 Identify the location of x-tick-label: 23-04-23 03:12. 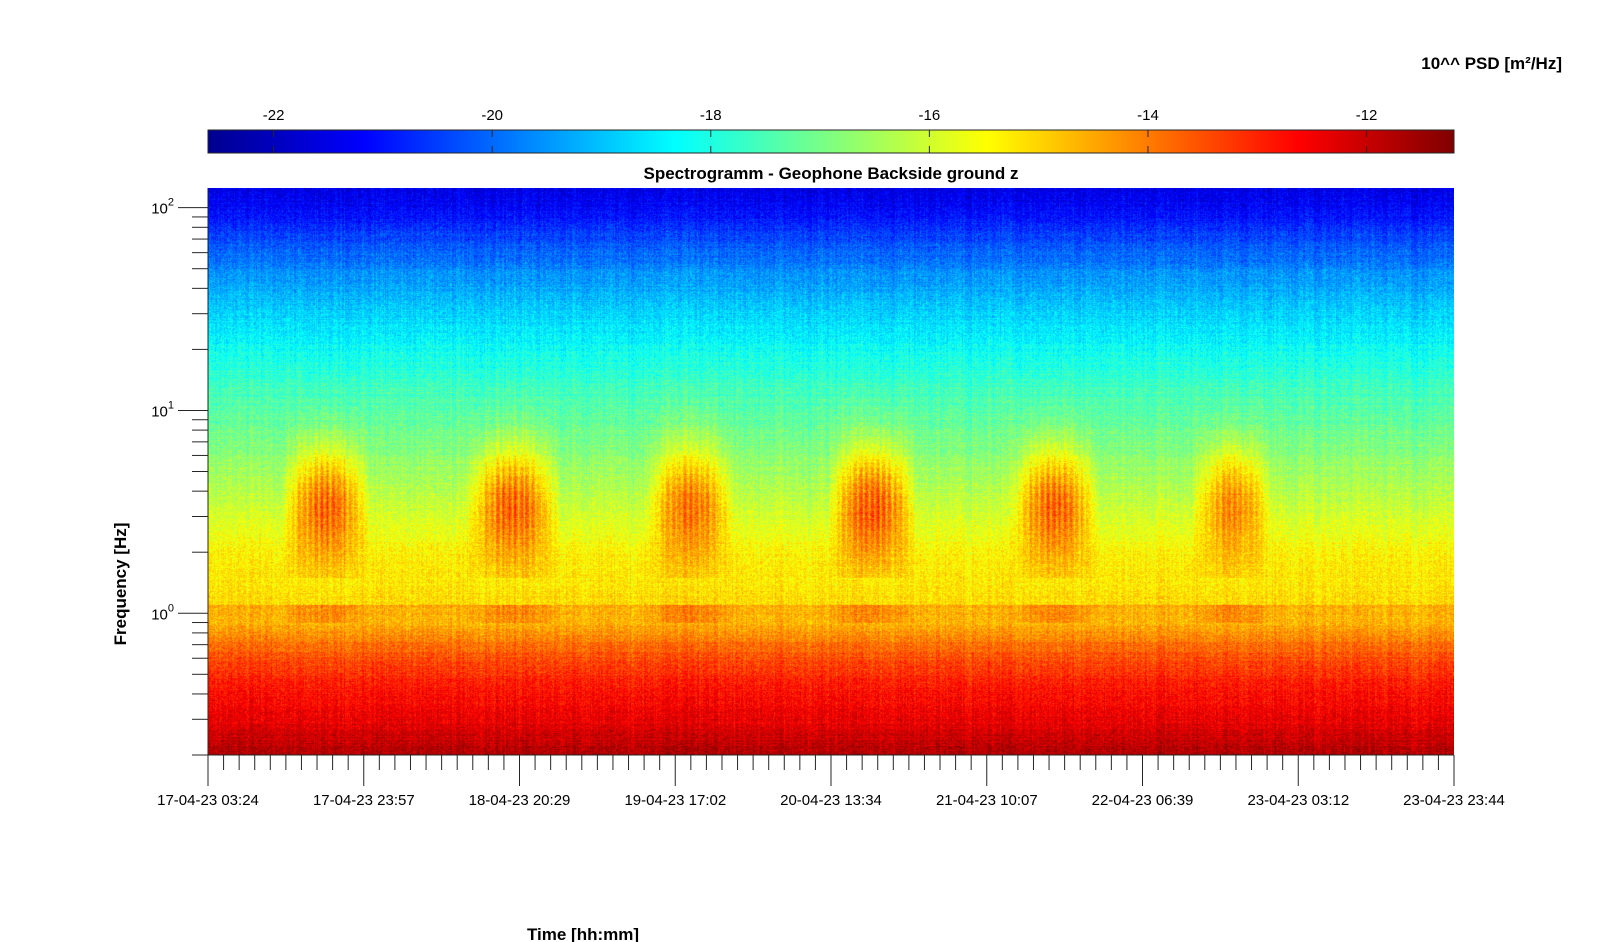
(1298, 800).